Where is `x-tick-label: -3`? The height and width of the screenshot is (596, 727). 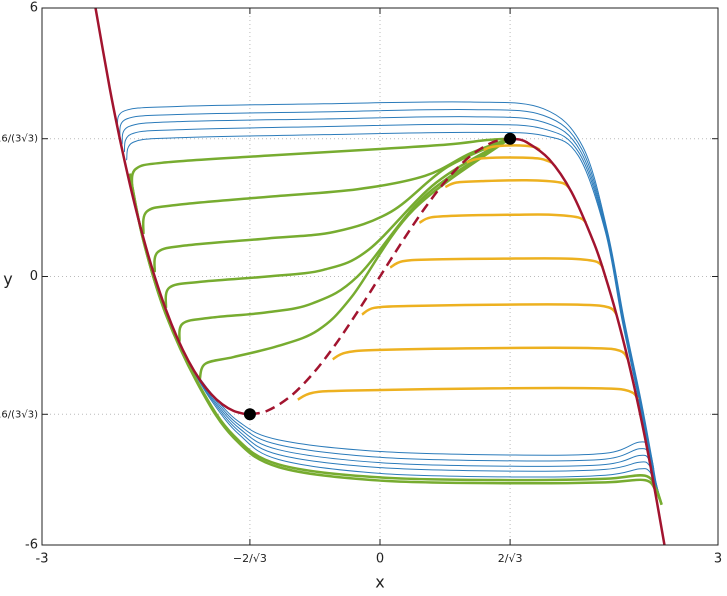 x-tick-label: -3 is located at coordinates (42, 559).